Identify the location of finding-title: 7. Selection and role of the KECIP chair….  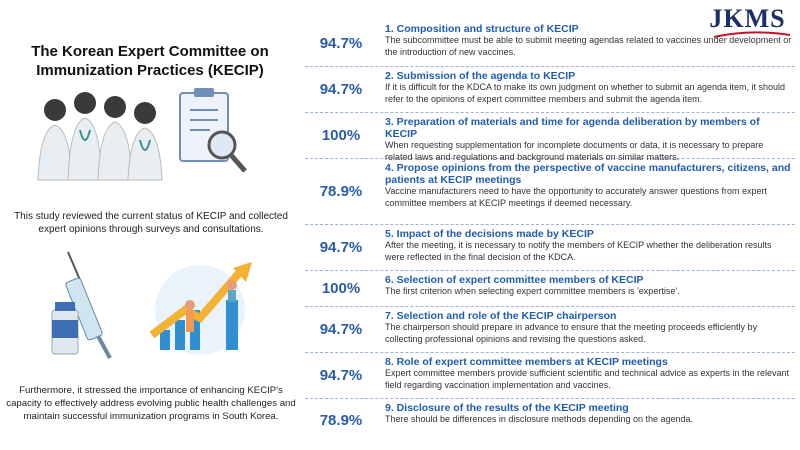
(501, 316).